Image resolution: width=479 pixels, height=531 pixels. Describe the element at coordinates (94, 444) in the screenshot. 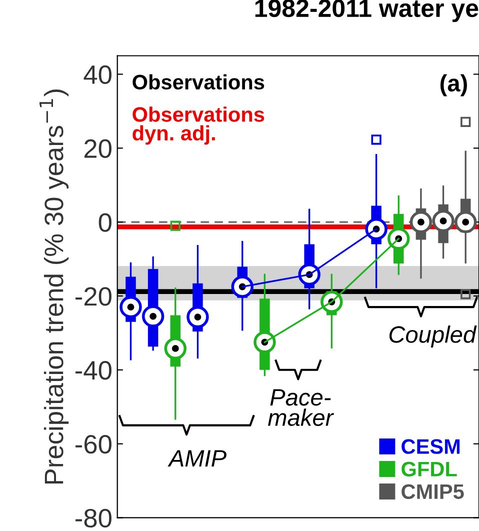

I see `y-tick-label: -60` at that location.